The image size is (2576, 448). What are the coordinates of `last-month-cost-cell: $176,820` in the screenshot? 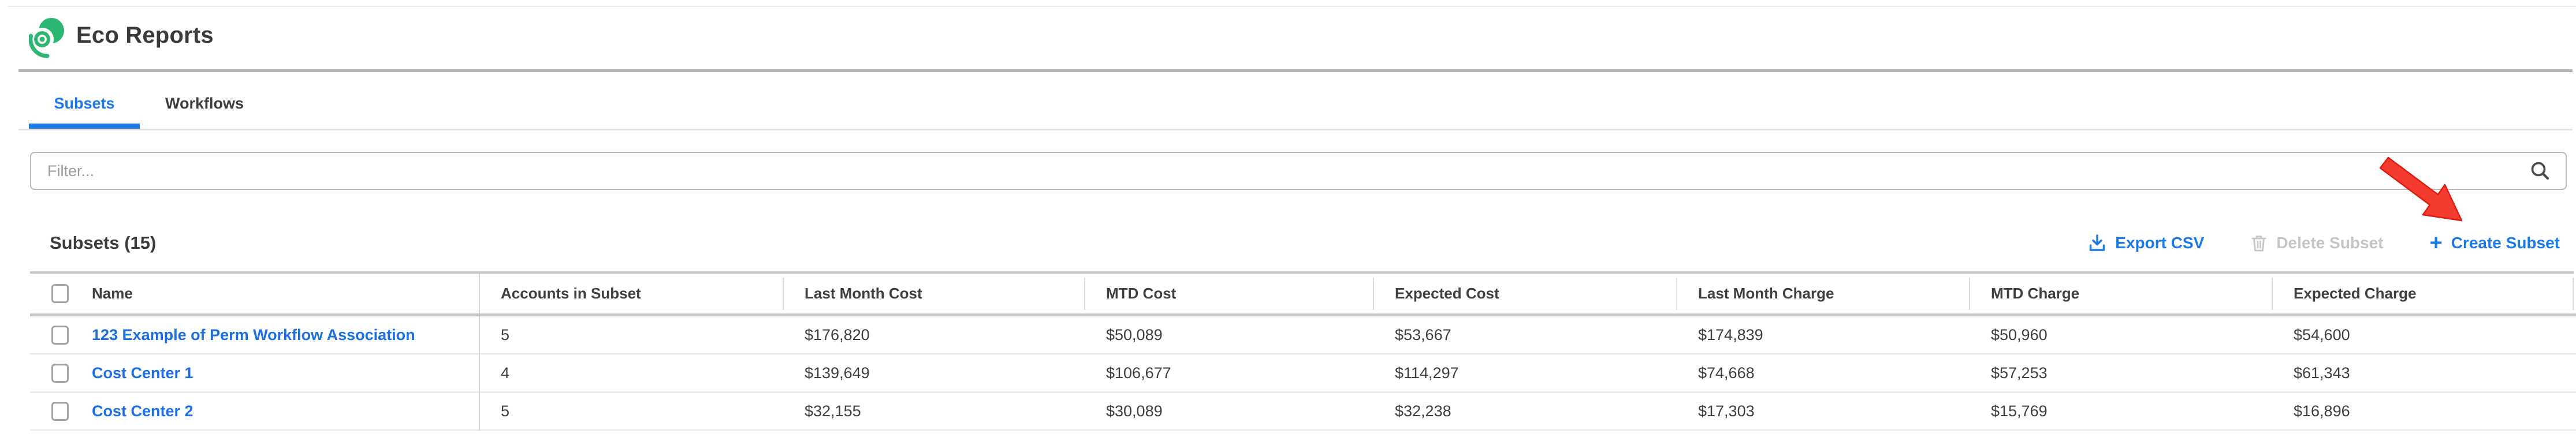 It's located at (837, 335).